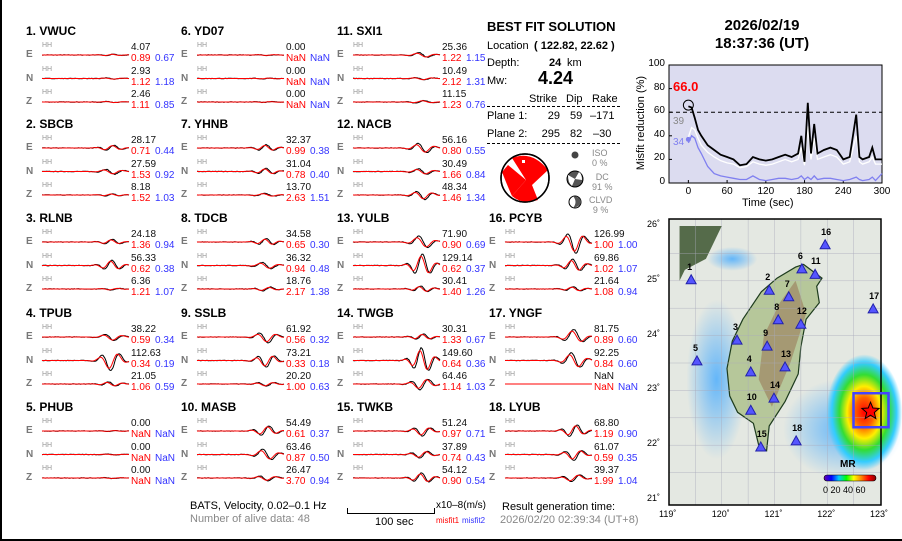  Describe the element at coordinates (641, 123) in the screenshot. I see `y-axis-label: Misfit reduction (%)` at that location.